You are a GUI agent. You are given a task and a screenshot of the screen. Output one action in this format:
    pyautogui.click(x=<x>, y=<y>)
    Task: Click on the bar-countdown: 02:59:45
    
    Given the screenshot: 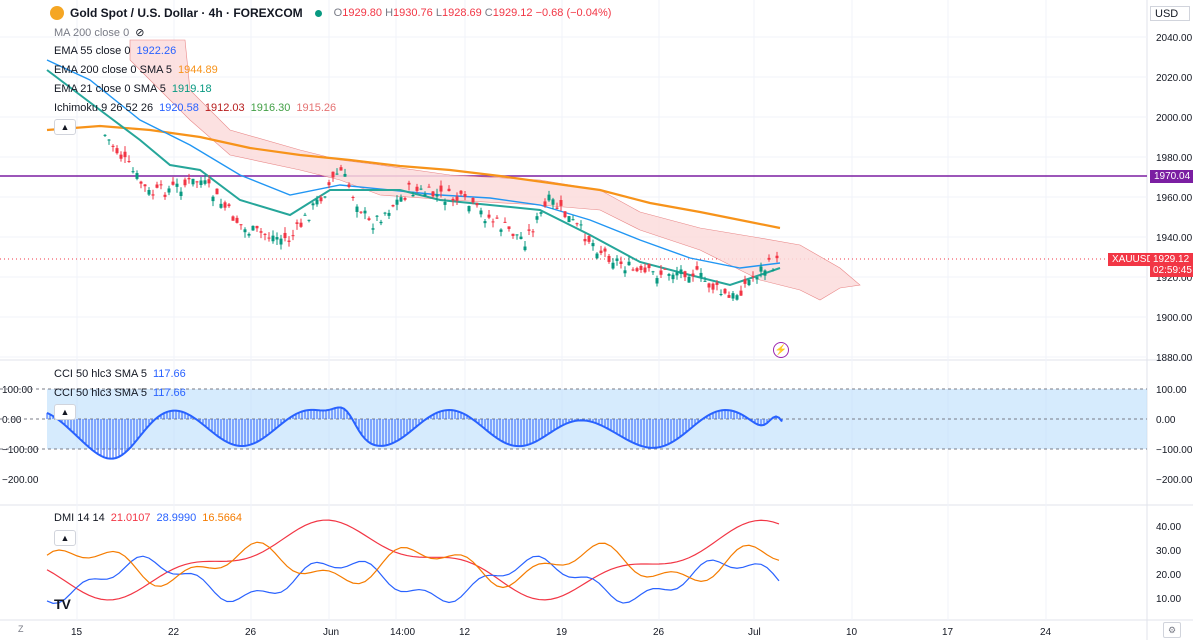 What is the action you would take?
    pyautogui.click(x=1172, y=270)
    